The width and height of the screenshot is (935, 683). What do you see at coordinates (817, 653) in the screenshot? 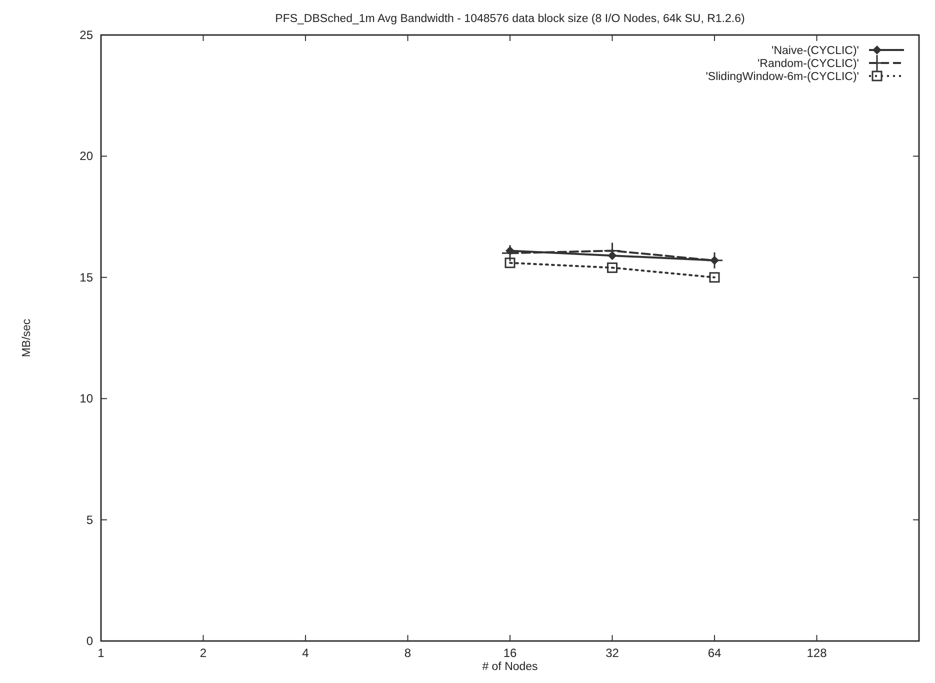
I see `x-tick-label: 128` at bounding box center [817, 653].